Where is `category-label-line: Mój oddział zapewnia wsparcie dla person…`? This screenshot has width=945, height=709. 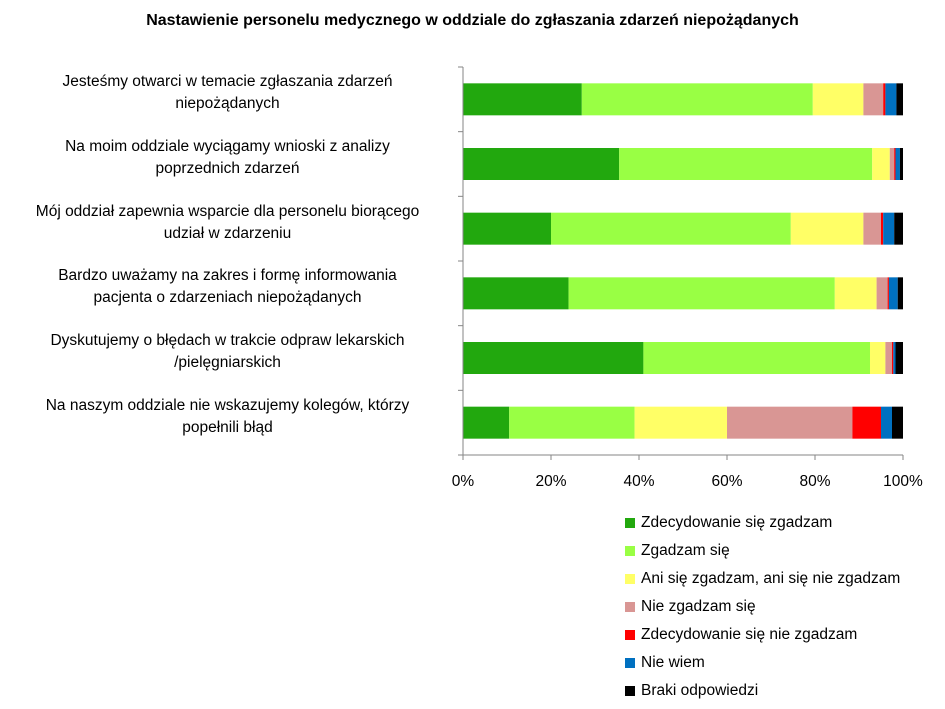 category-label-line: Mój oddział zapewnia wsparcie dla person… is located at coordinates (227, 211).